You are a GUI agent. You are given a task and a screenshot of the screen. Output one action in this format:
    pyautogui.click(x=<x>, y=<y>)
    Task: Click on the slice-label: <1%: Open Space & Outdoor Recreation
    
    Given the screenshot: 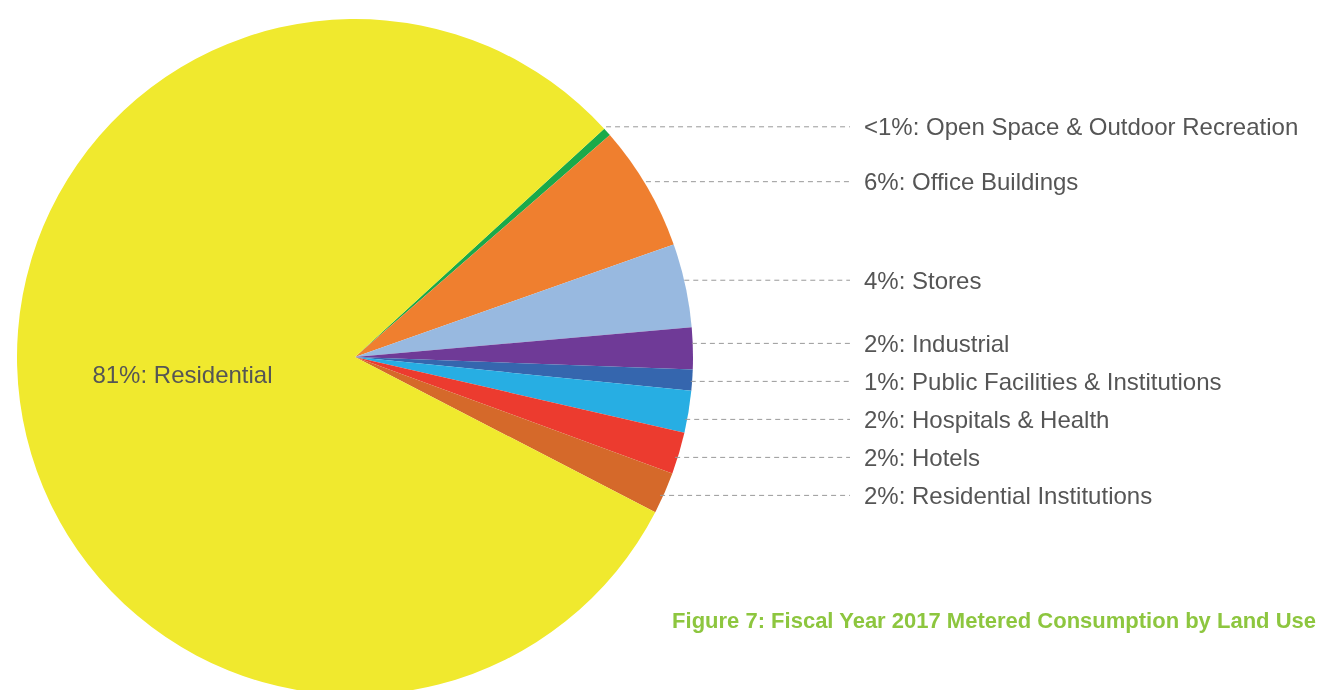 What is the action you would take?
    pyautogui.click(x=1081, y=127)
    